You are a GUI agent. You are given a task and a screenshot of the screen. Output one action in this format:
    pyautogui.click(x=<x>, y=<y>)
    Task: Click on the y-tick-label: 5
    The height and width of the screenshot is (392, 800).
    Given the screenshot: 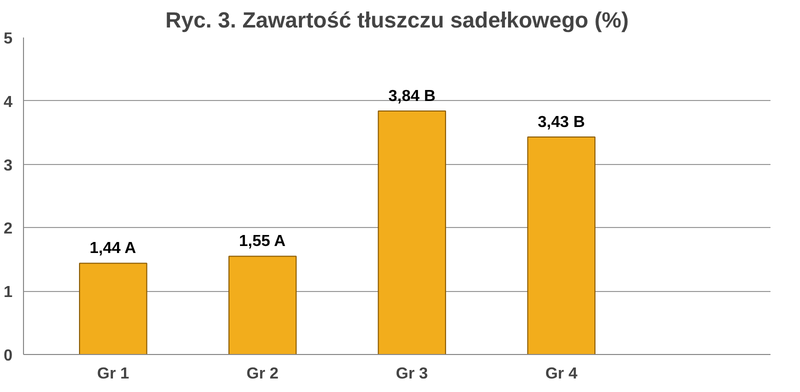 What is the action you would take?
    pyautogui.click(x=8, y=39)
    